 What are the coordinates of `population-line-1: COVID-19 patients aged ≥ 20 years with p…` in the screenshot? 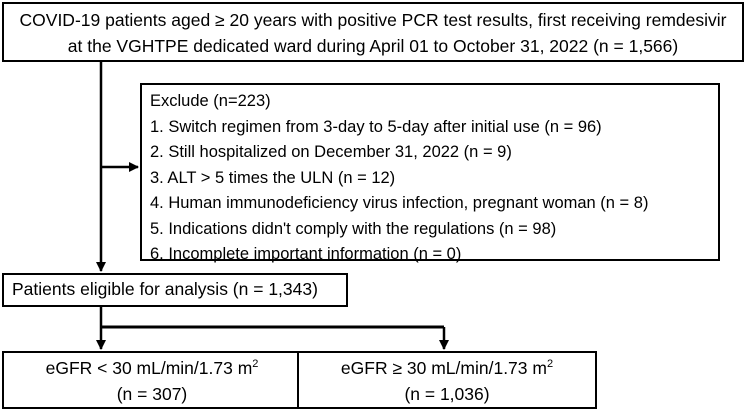 It's located at (373, 20).